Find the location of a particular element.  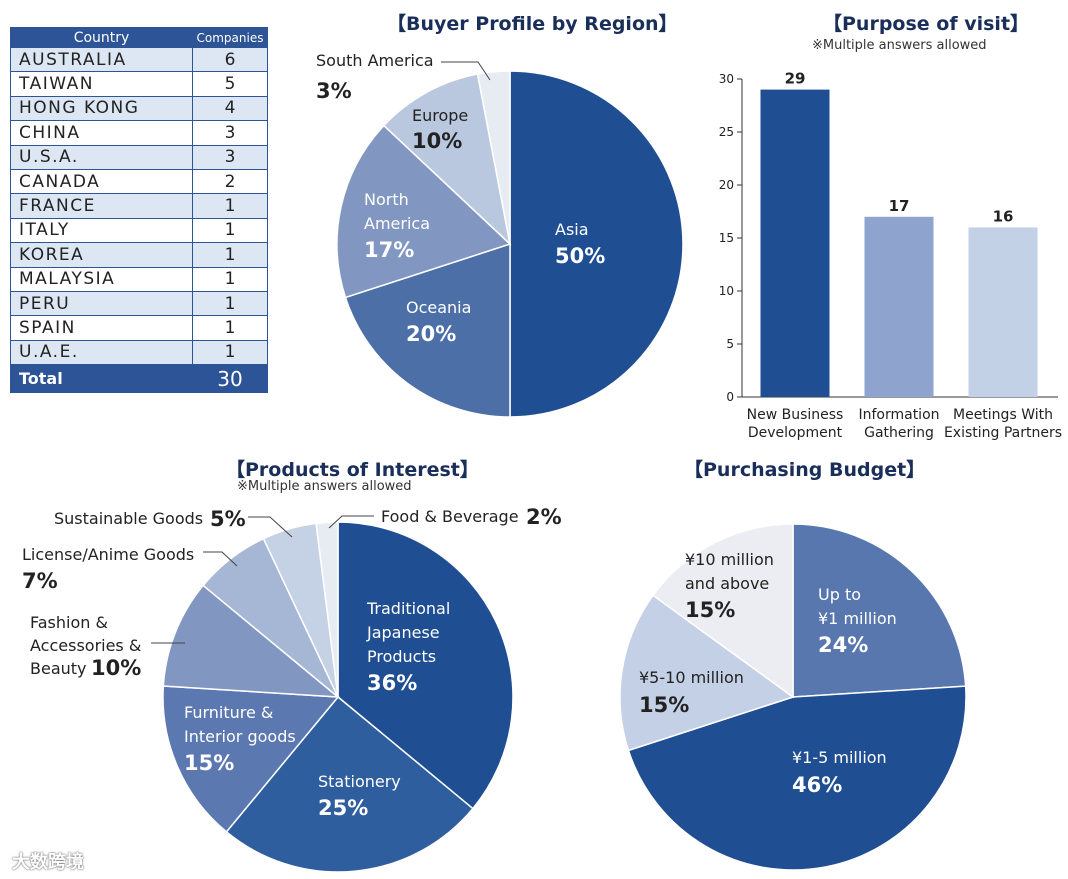

oceania-pct: 20% is located at coordinates (431, 334).